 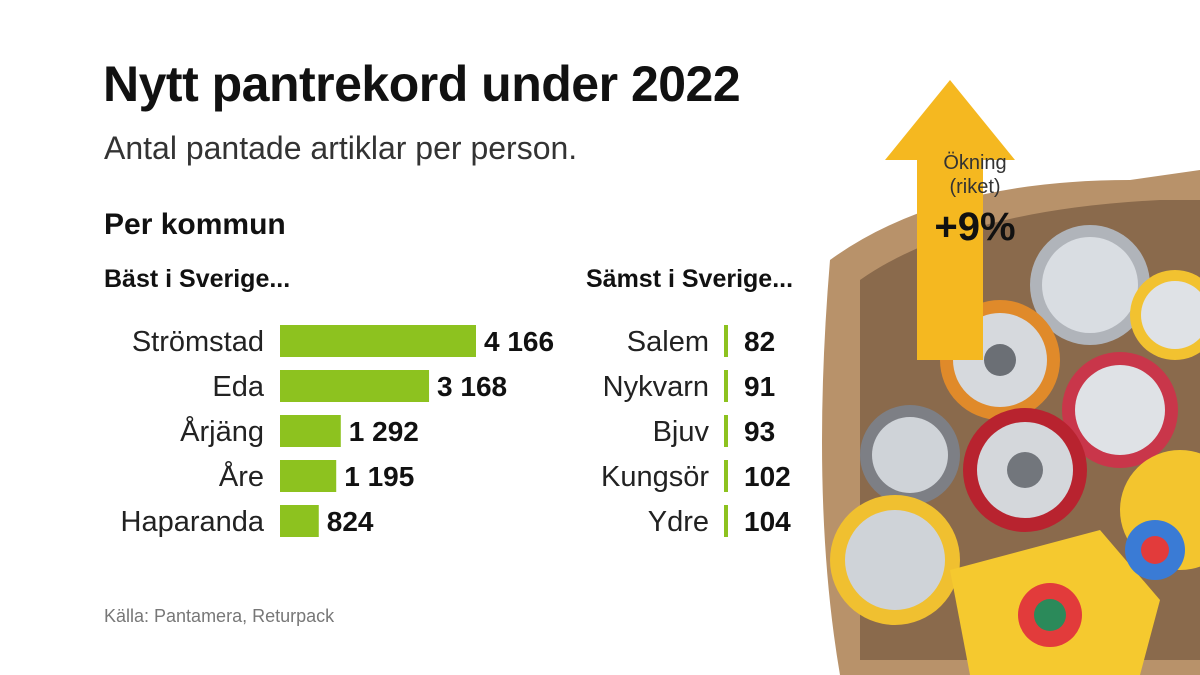 I want to click on increase-label-line2: (riket), so click(x=975, y=187).